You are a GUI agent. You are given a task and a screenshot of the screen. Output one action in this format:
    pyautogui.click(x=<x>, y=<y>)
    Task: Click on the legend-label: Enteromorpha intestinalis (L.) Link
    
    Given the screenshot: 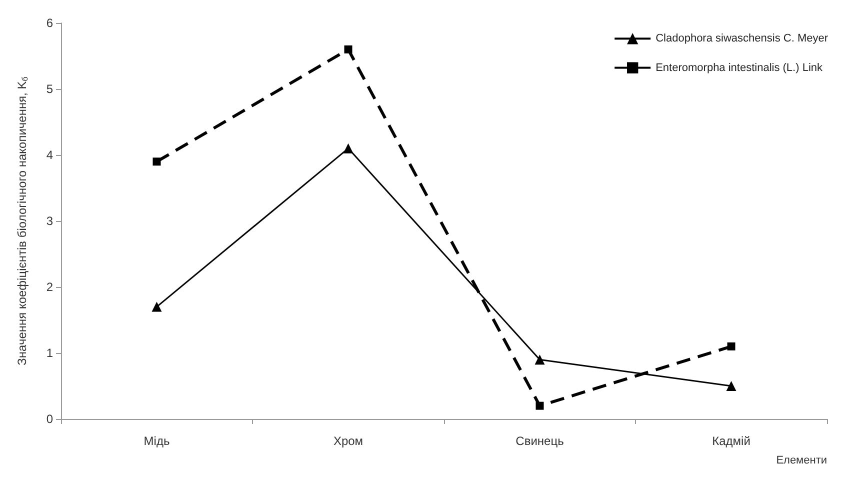 What is the action you would take?
    pyautogui.click(x=740, y=68)
    